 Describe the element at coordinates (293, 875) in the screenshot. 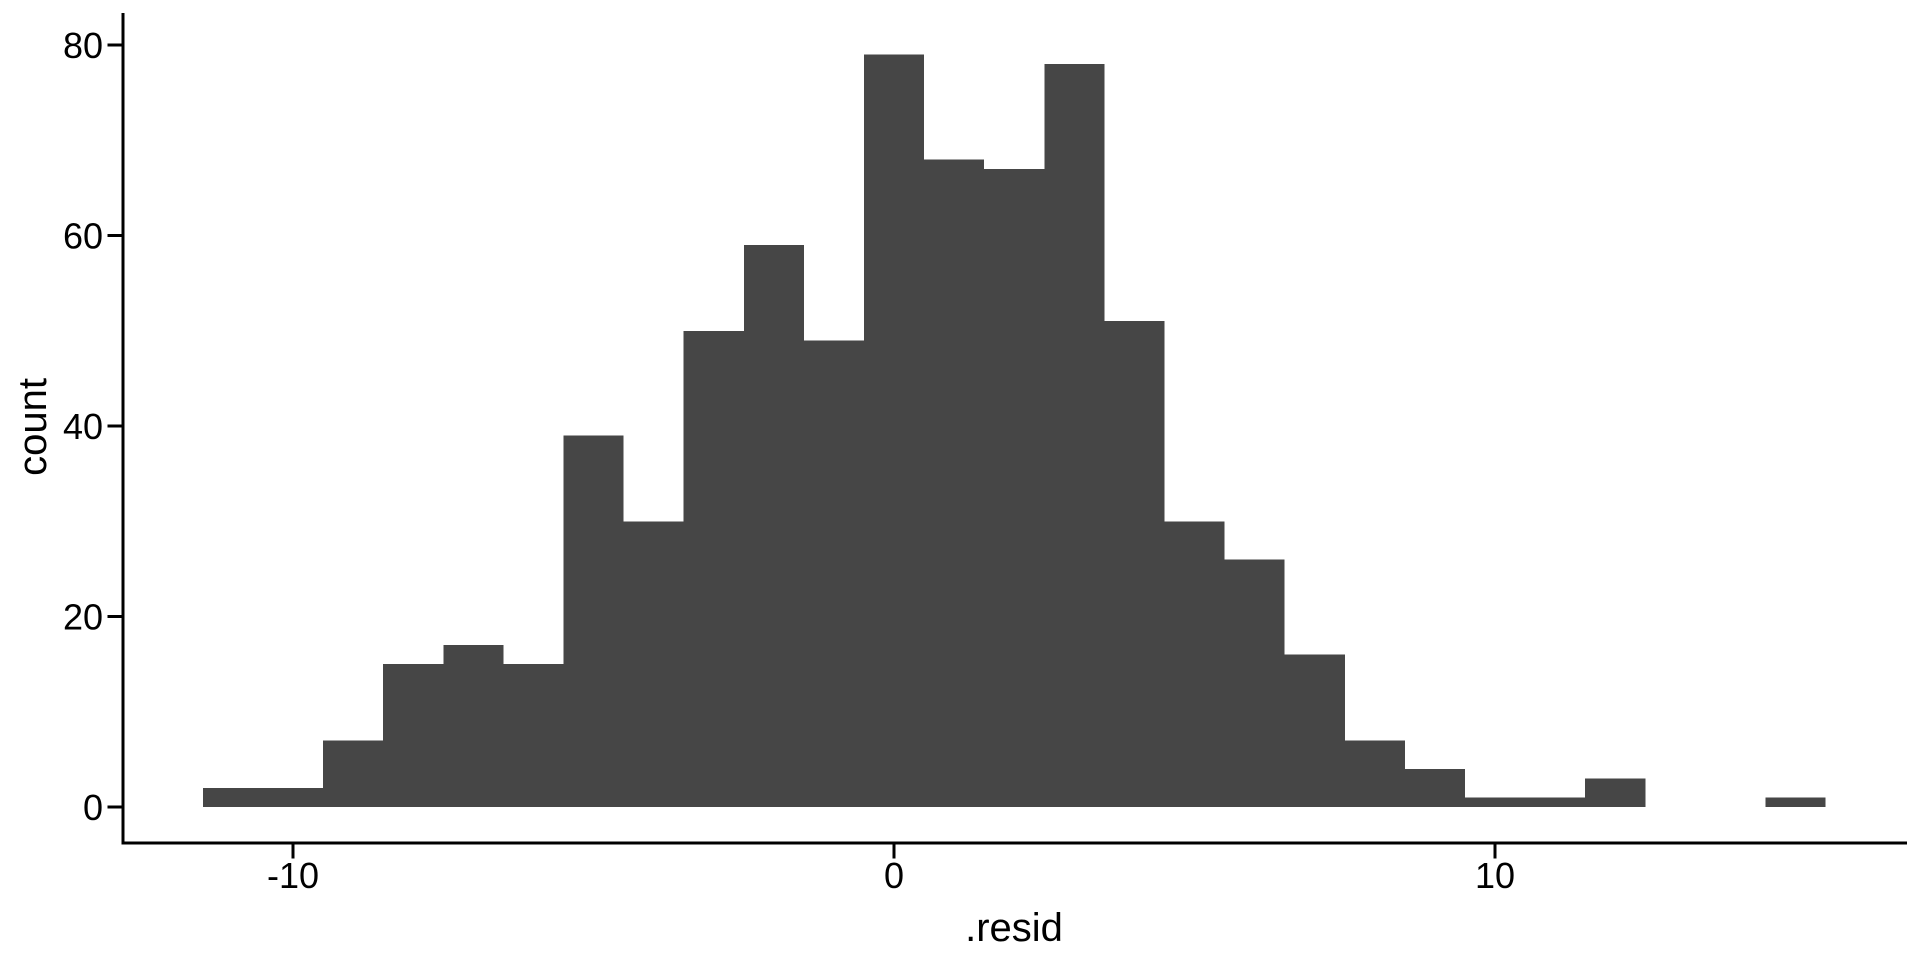

I see `x-tick-label: -10` at that location.